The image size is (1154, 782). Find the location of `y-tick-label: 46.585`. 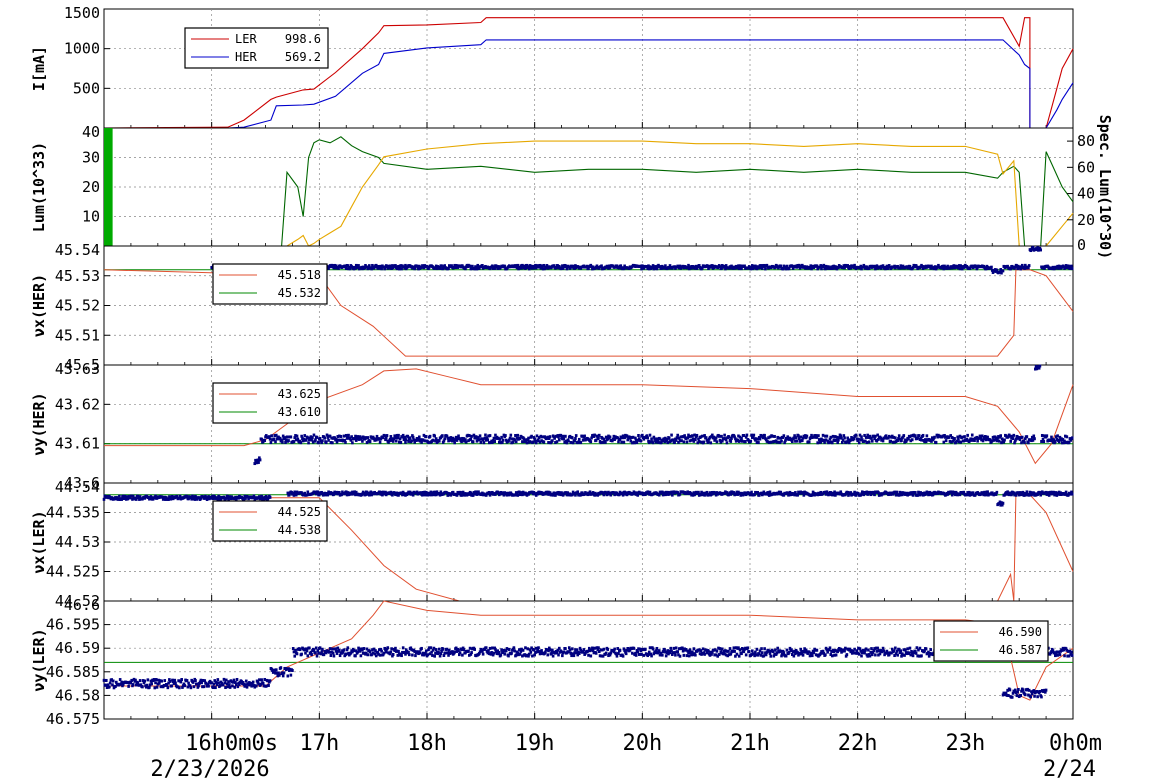

y-tick-label: 46.585 is located at coordinates (73, 672).